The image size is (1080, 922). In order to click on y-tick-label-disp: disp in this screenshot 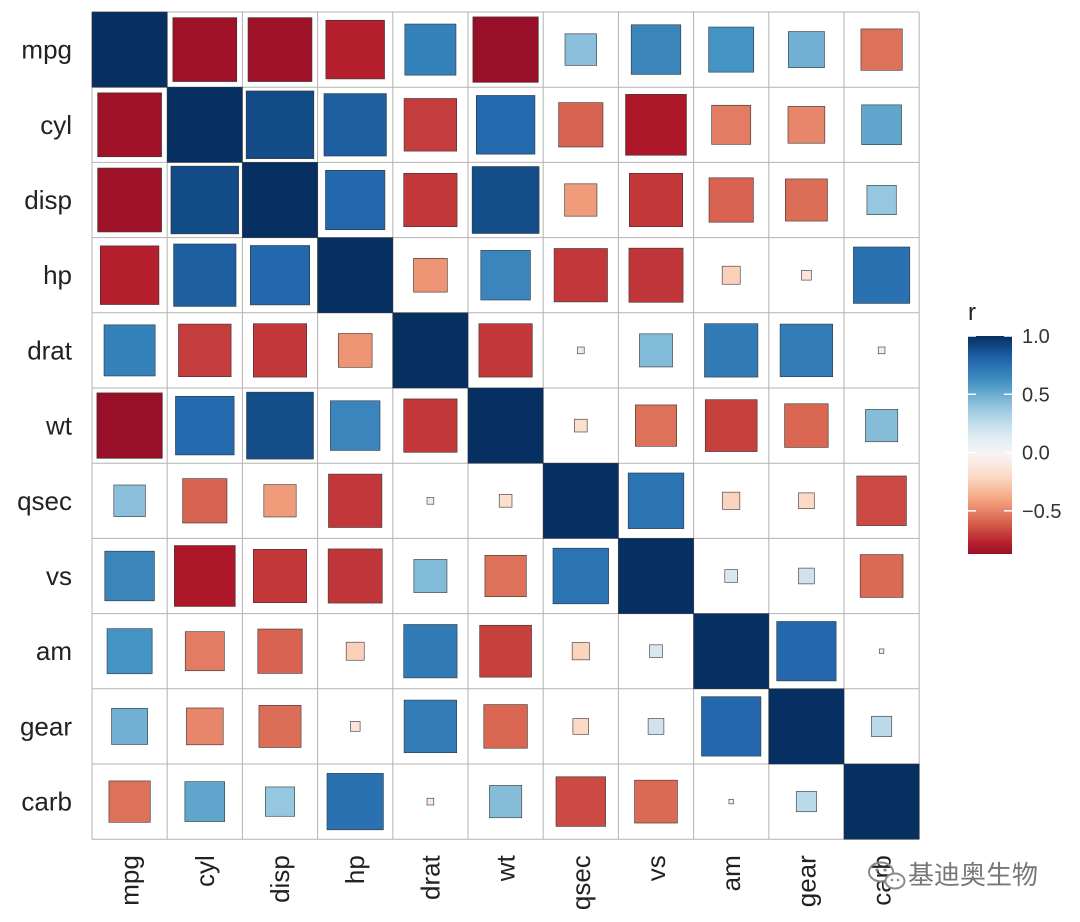, I will do `click(48, 200)`.